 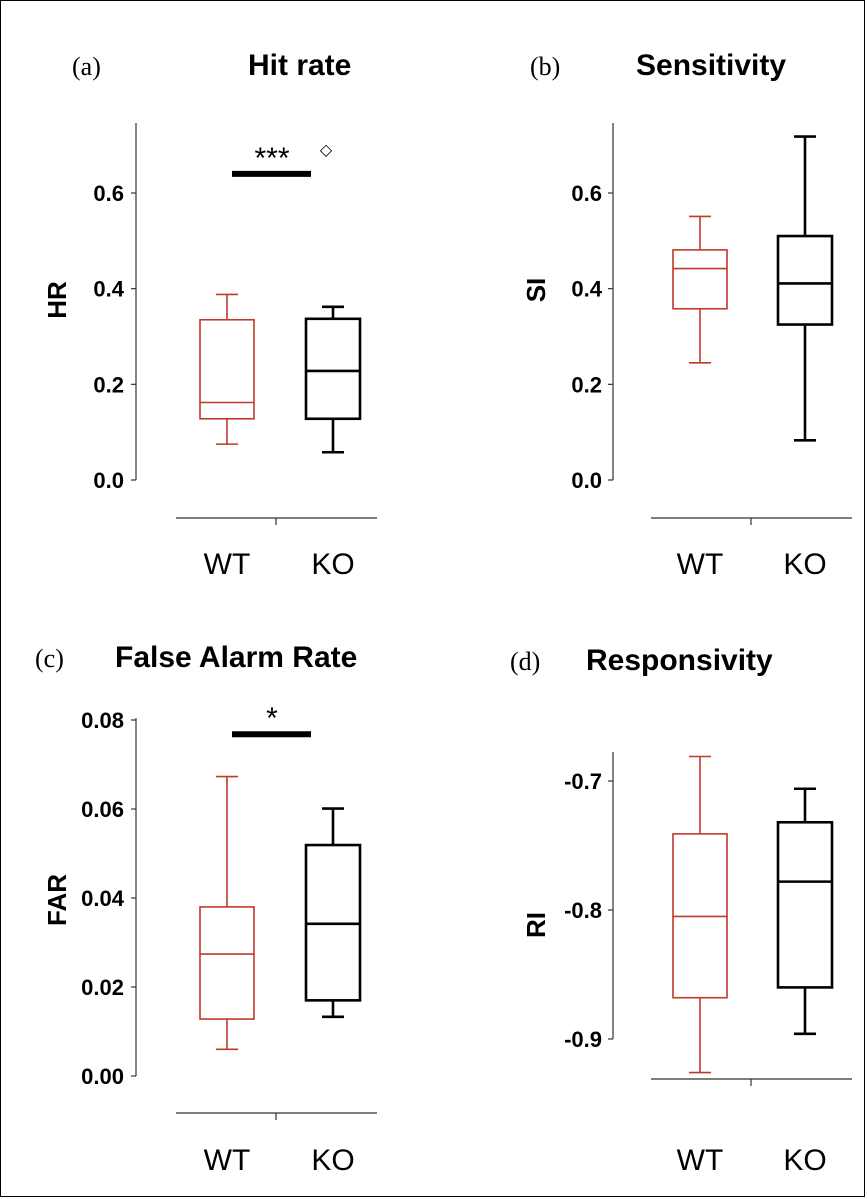 What do you see at coordinates (49, 658) in the screenshot?
I see `panel-c-letter: (c)` at bounding box center [49, 658].